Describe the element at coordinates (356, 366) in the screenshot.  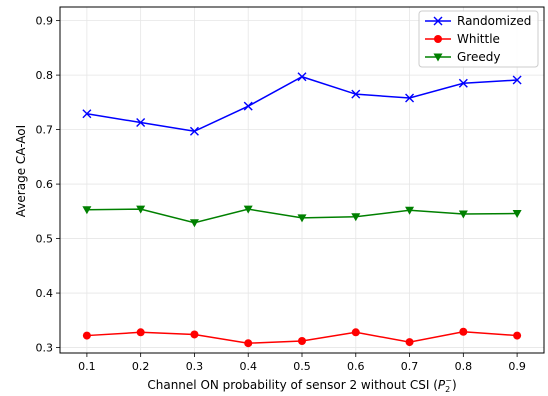
I see `x-tick-label: 0.6` at that location.